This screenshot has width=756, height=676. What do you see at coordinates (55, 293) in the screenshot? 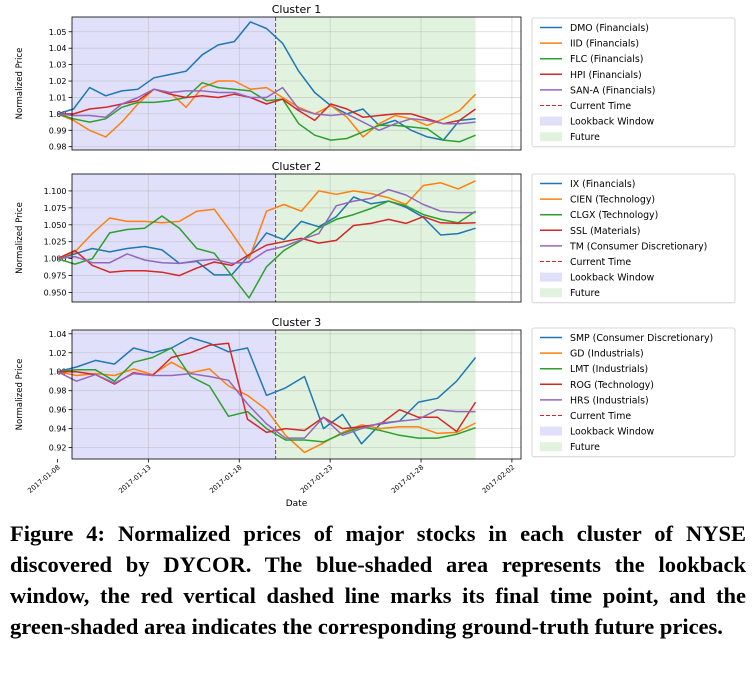
I see `y-tick-label: 0.950` at bounding box center [55, 293].